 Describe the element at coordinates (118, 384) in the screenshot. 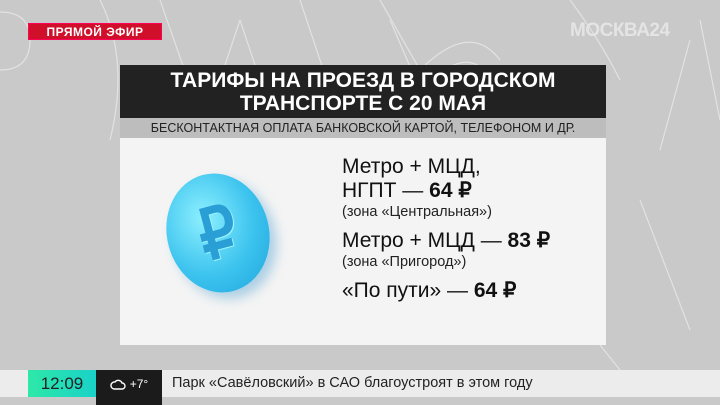

I see `cloud-icon` at that location.